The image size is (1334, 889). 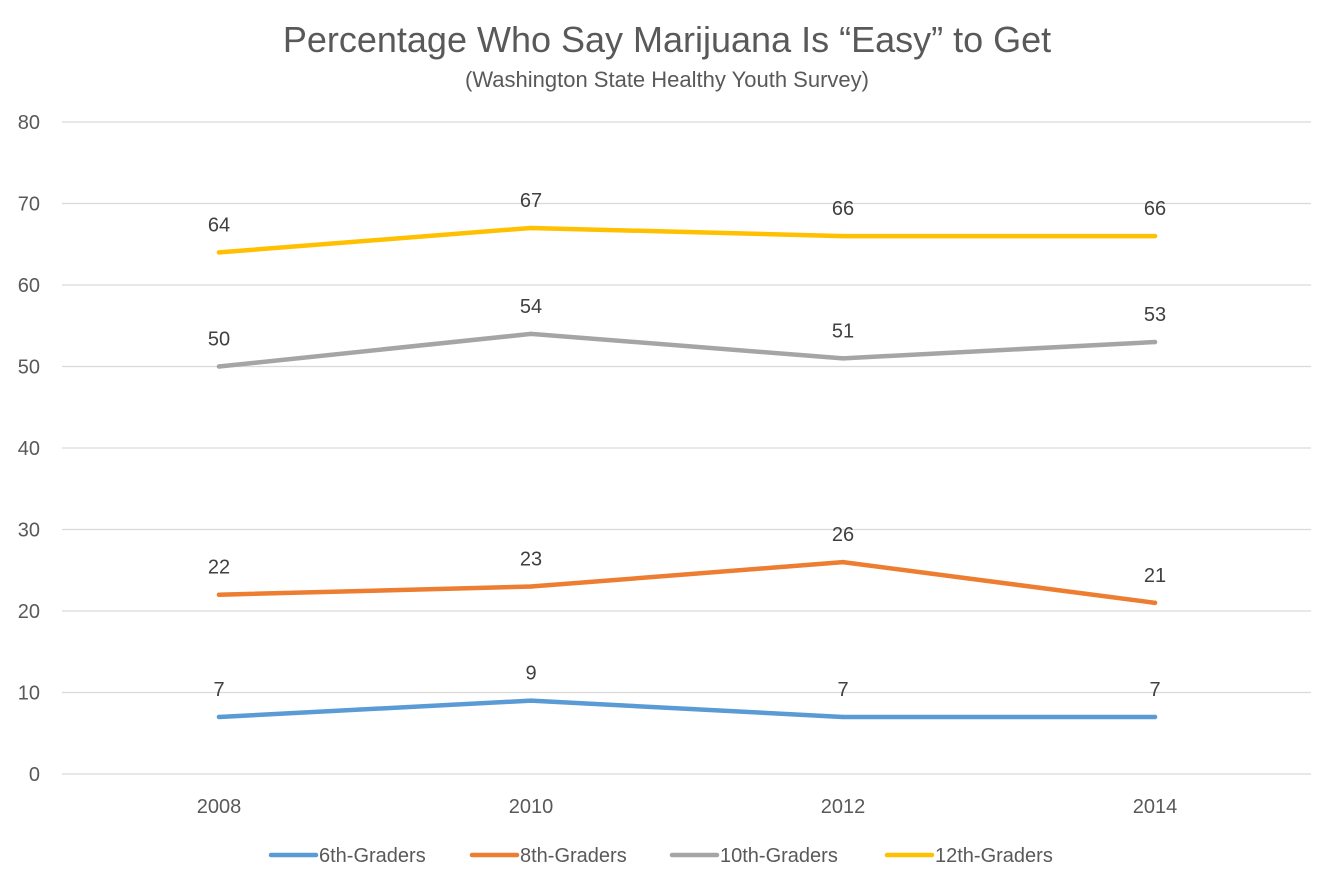 What do you see at coordinates (687, 582) in the screenshot?
I see `series-line-8th-graders` at bounding box center [687, 582].